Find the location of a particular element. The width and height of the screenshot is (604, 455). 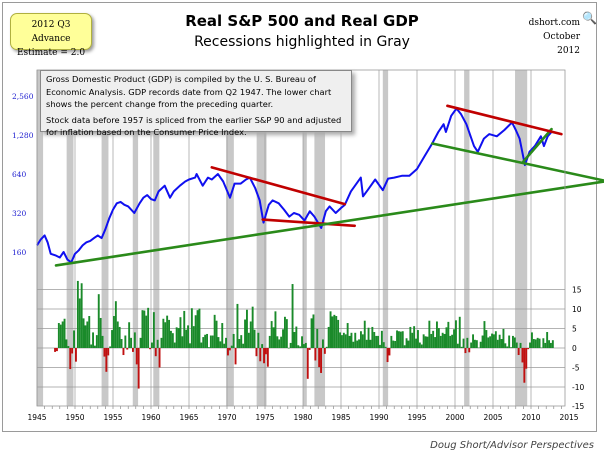

publish-date: October 2012 is located at coordinates (561, 44).